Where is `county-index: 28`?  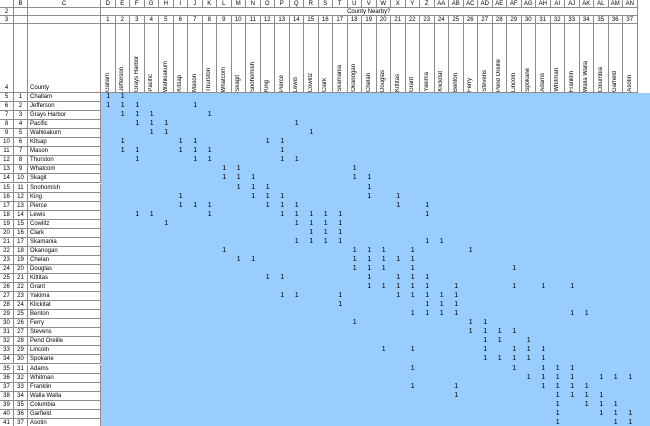
county-index: 28 is located at coordinates (21, 342).